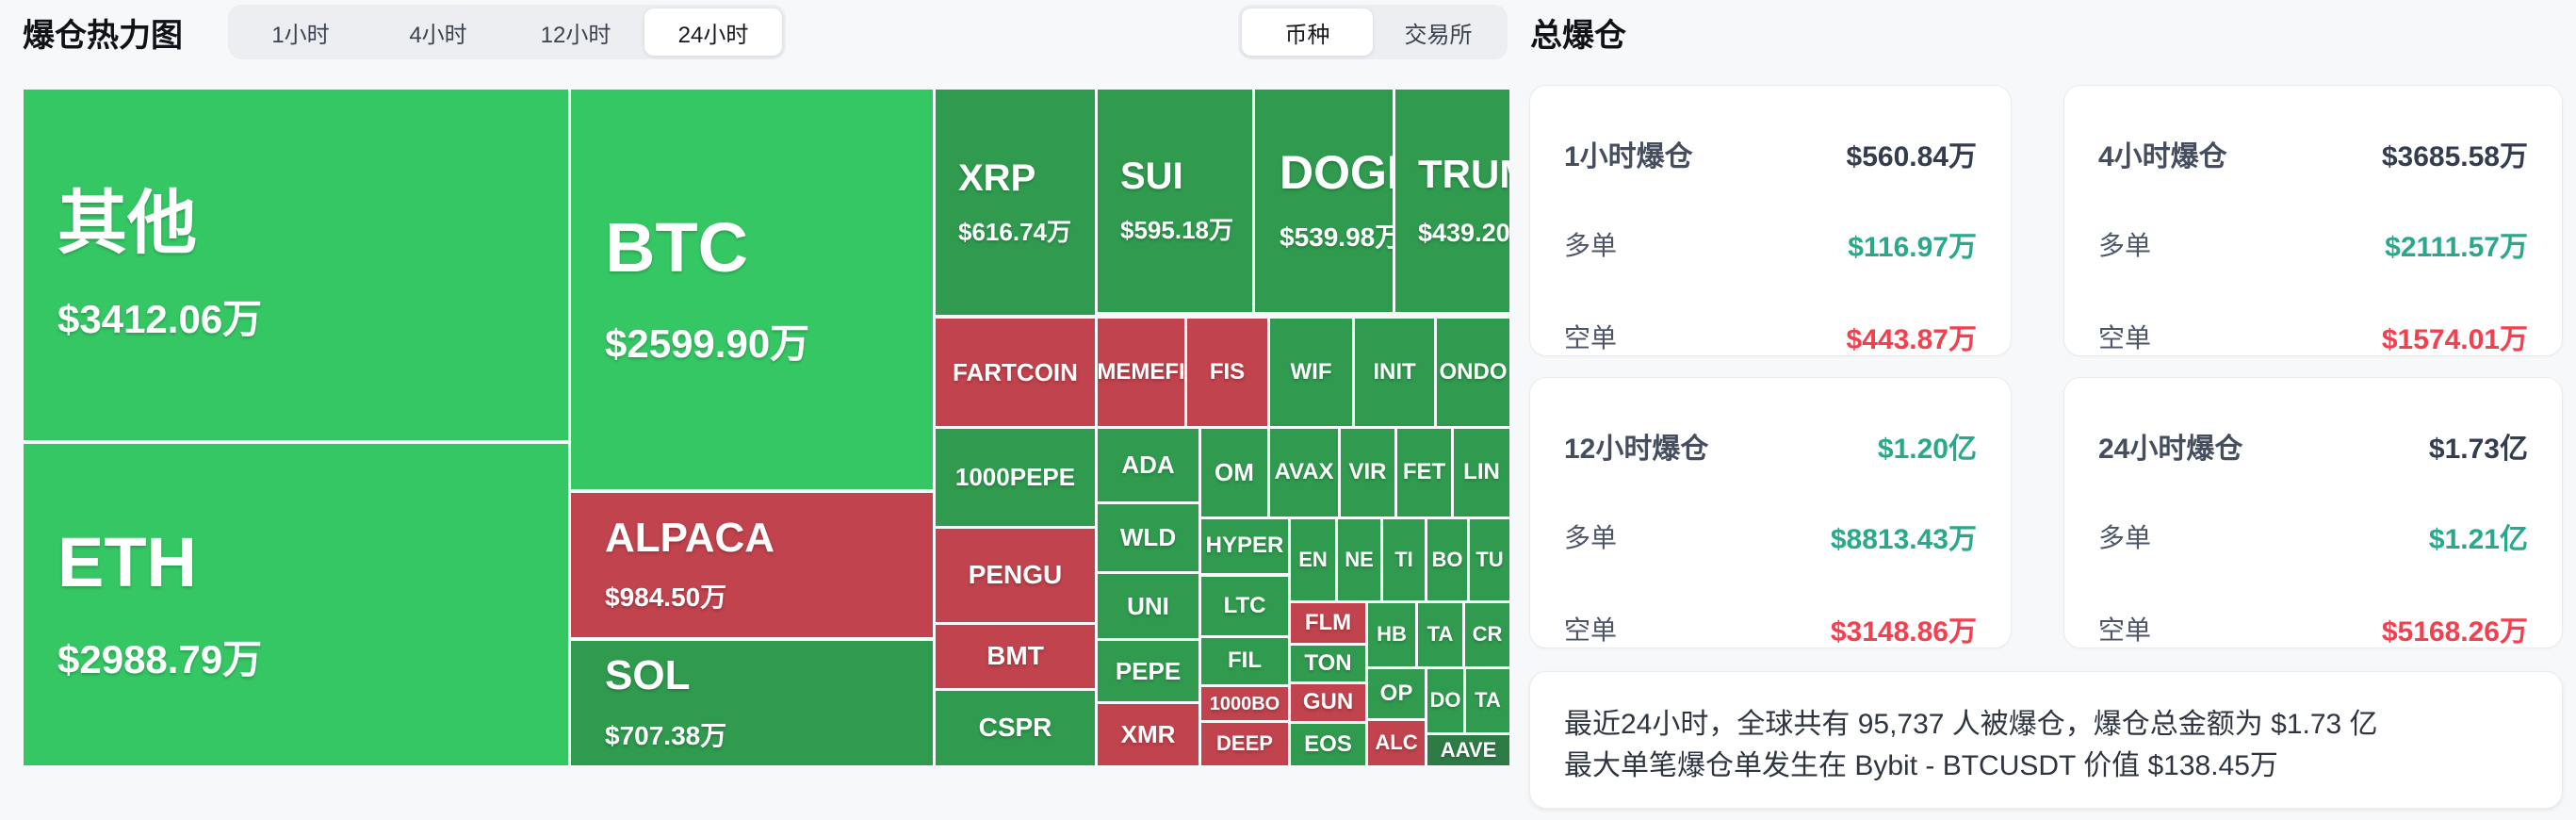 This screenshot has width=2576, height=820. I want to click on toggle-交易所: 交易所, so click(1438, 35).